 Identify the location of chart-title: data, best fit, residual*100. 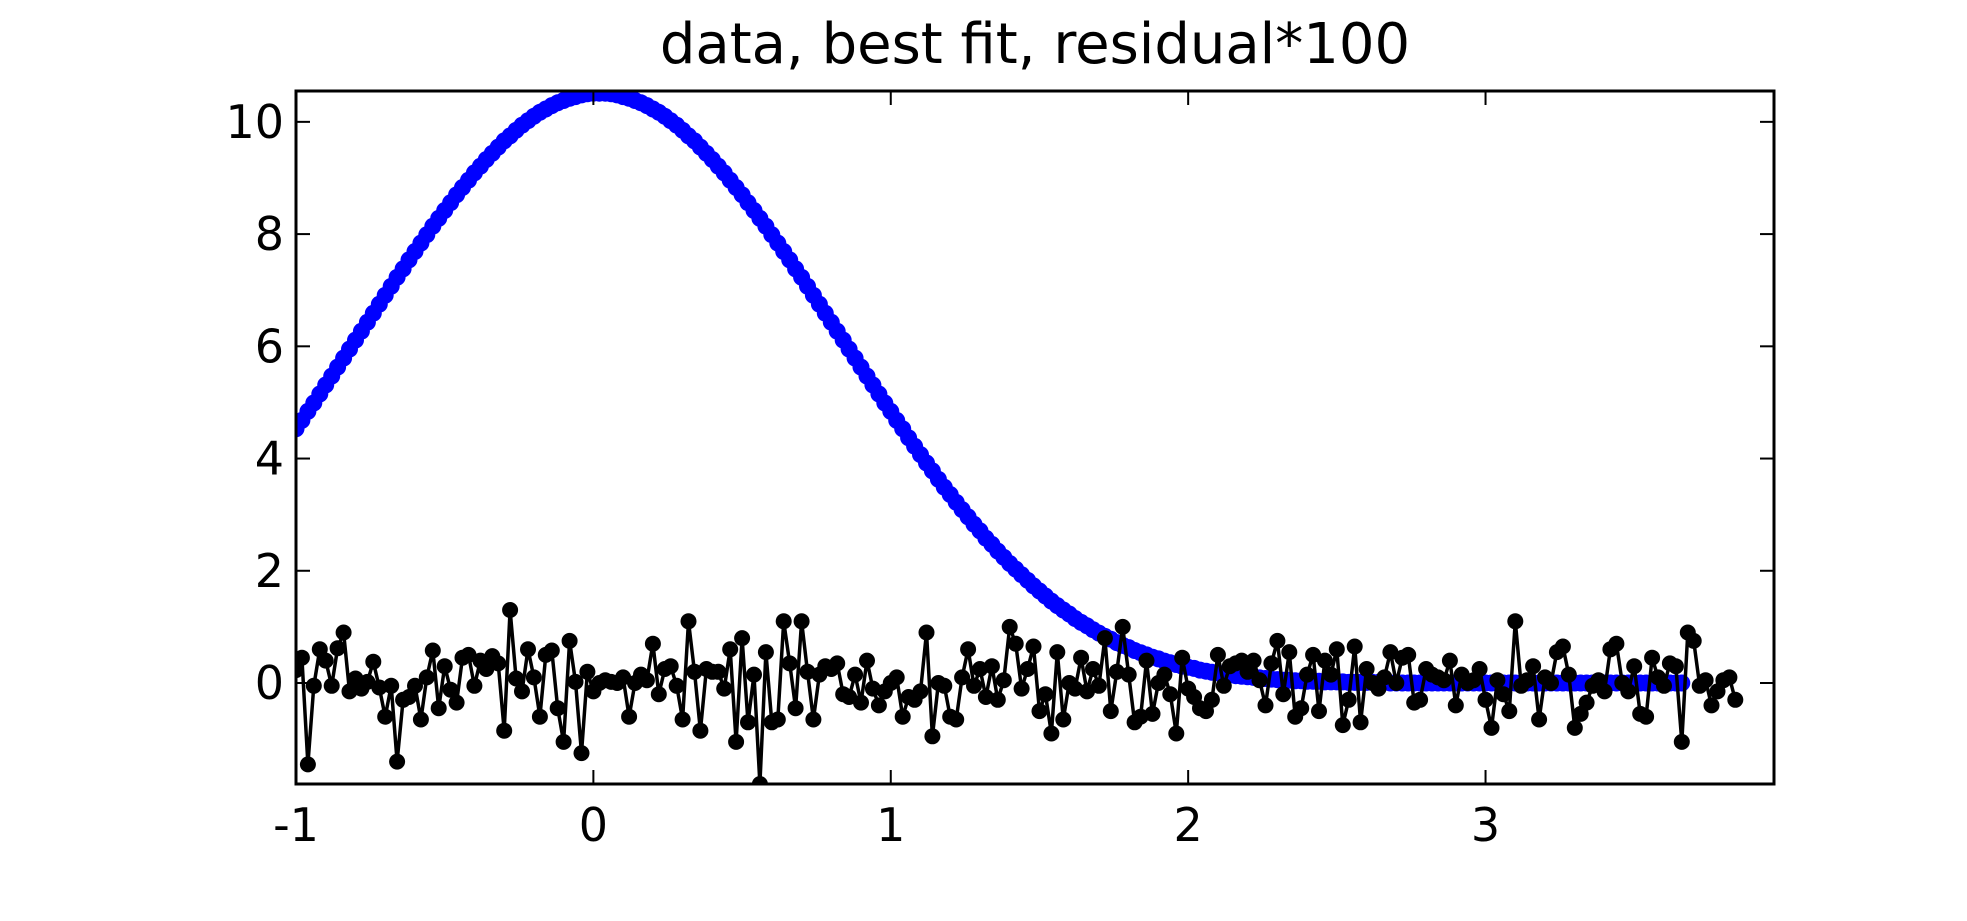
(1035, 44).